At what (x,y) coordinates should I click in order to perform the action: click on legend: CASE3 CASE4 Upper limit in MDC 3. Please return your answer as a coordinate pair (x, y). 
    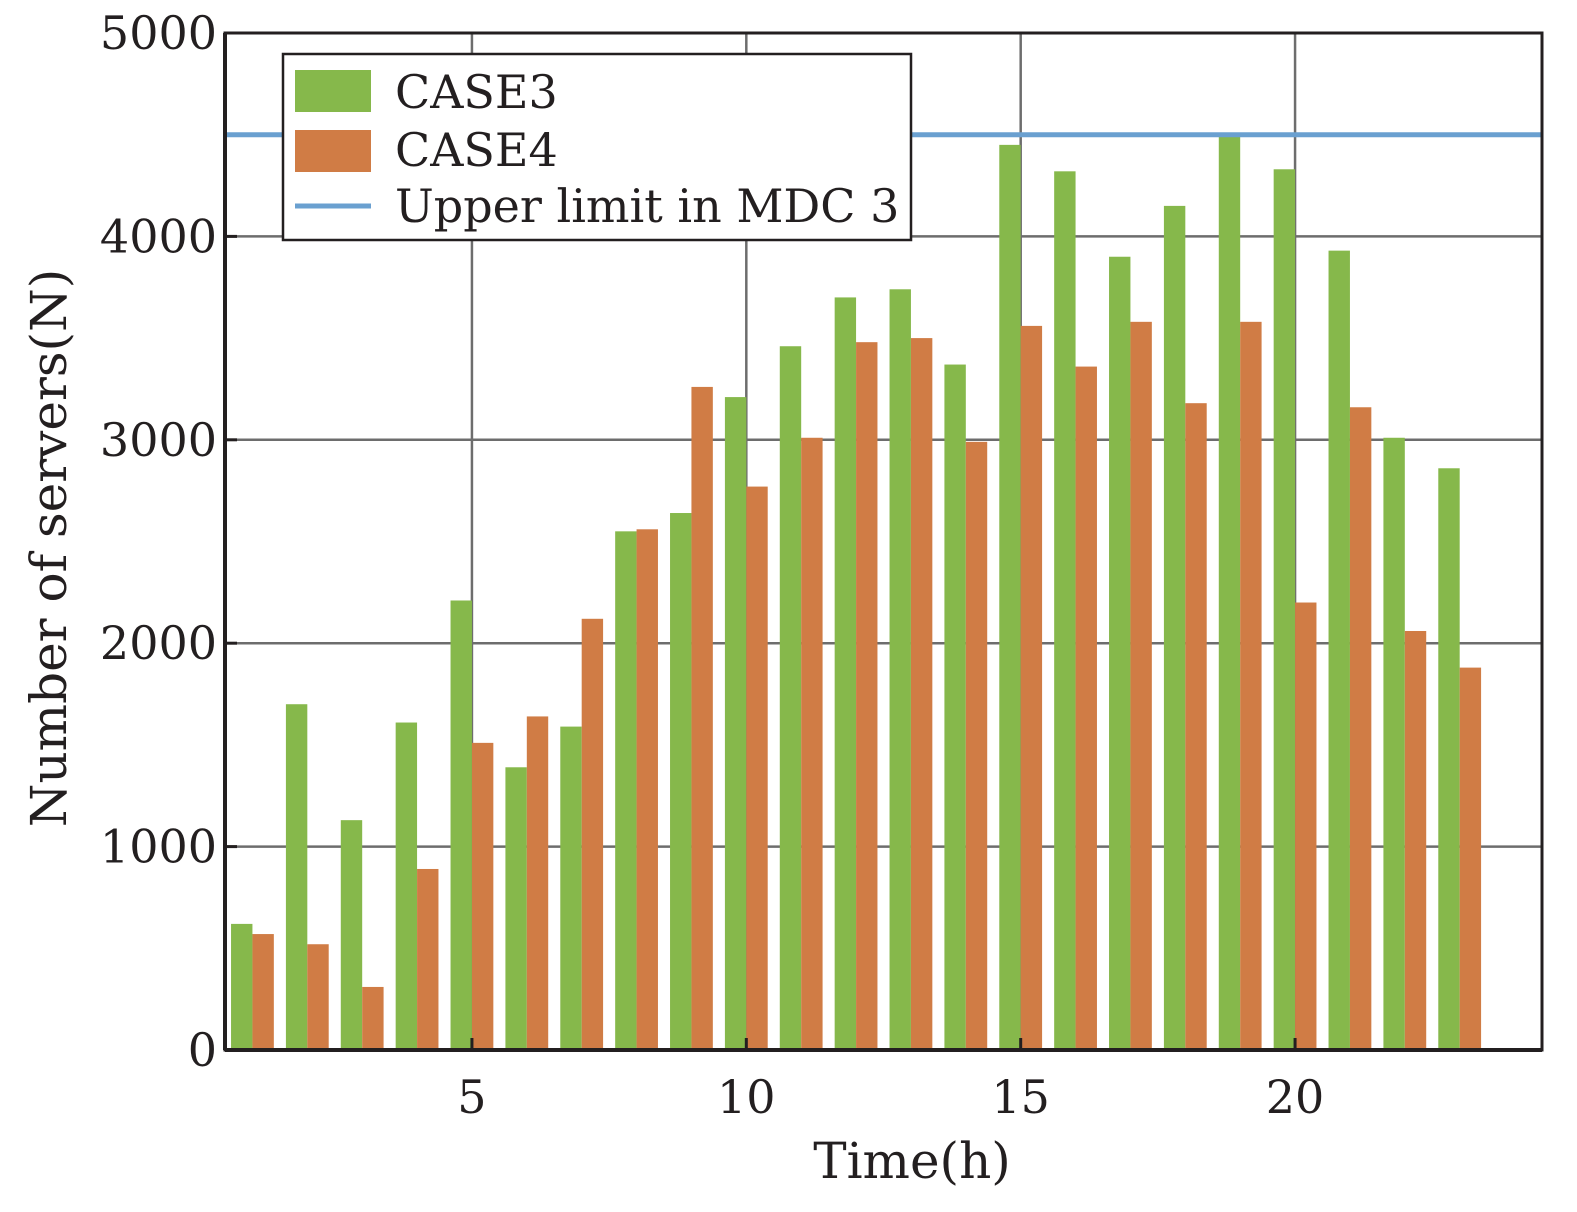
    Looking at the image, I should click on (597, 147).